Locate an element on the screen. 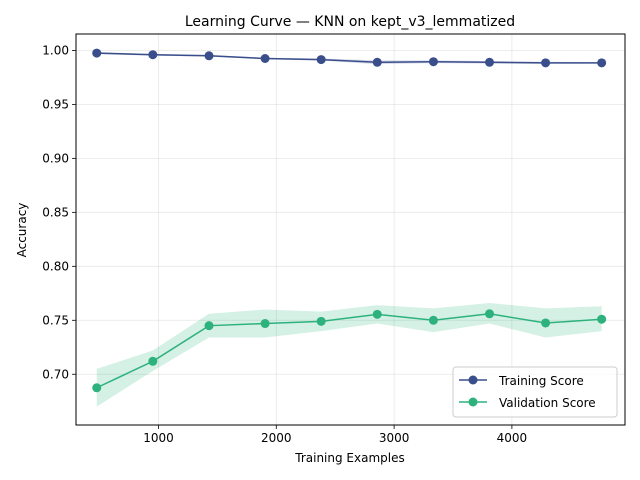 The height and width of the screenshot is (480, 640). y-tick-label: 0.95 is located at coordinates (55, 104).